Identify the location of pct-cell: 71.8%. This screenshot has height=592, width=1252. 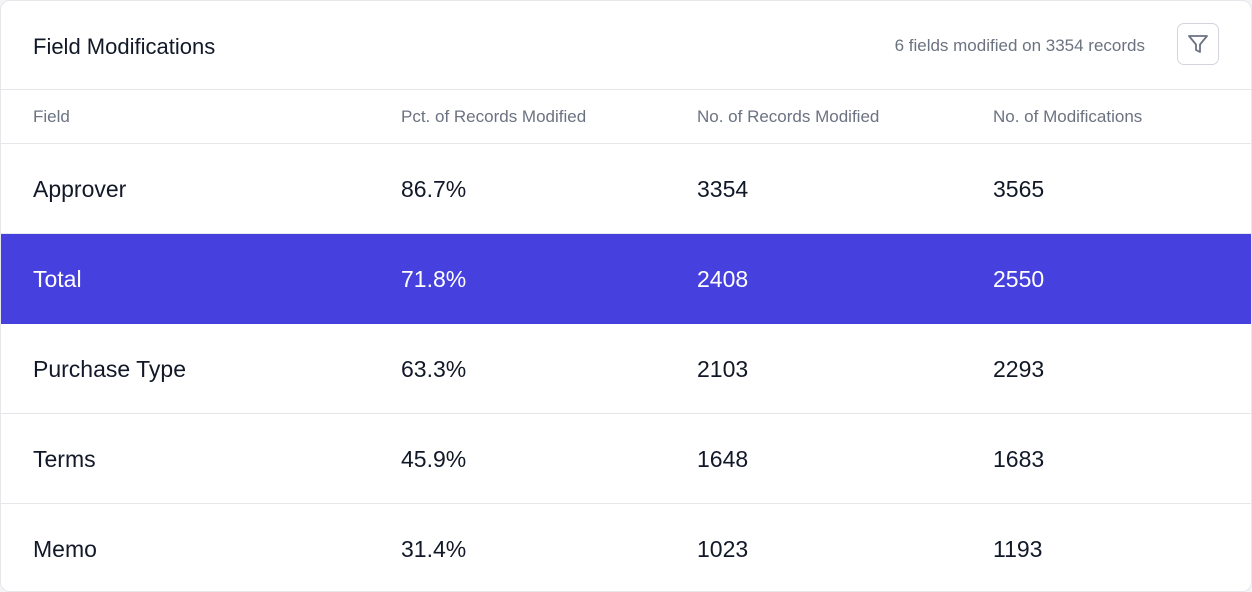
(434, 279).